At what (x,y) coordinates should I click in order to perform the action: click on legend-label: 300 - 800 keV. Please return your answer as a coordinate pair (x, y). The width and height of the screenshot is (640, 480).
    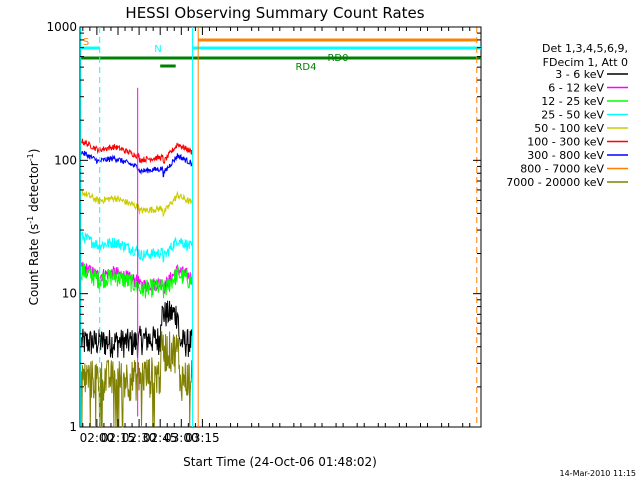
    Looking at the image, I should click on (565, 155).